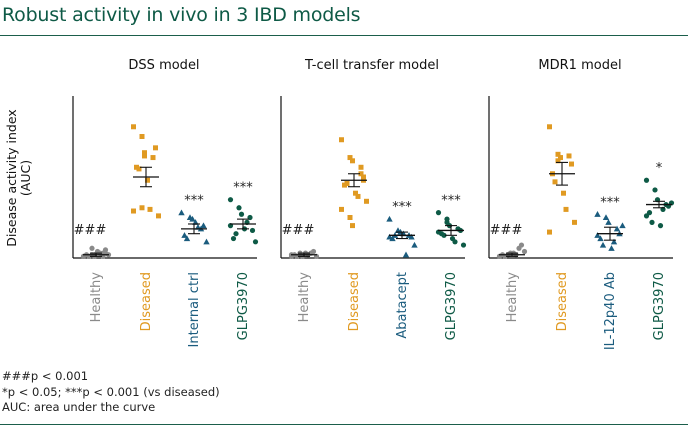  What do you see at coordinates (181, 15) in the screenshot?
I see `page-title: Robust activity in vivo in 3 IBD models` at bounding box center [181, 15].